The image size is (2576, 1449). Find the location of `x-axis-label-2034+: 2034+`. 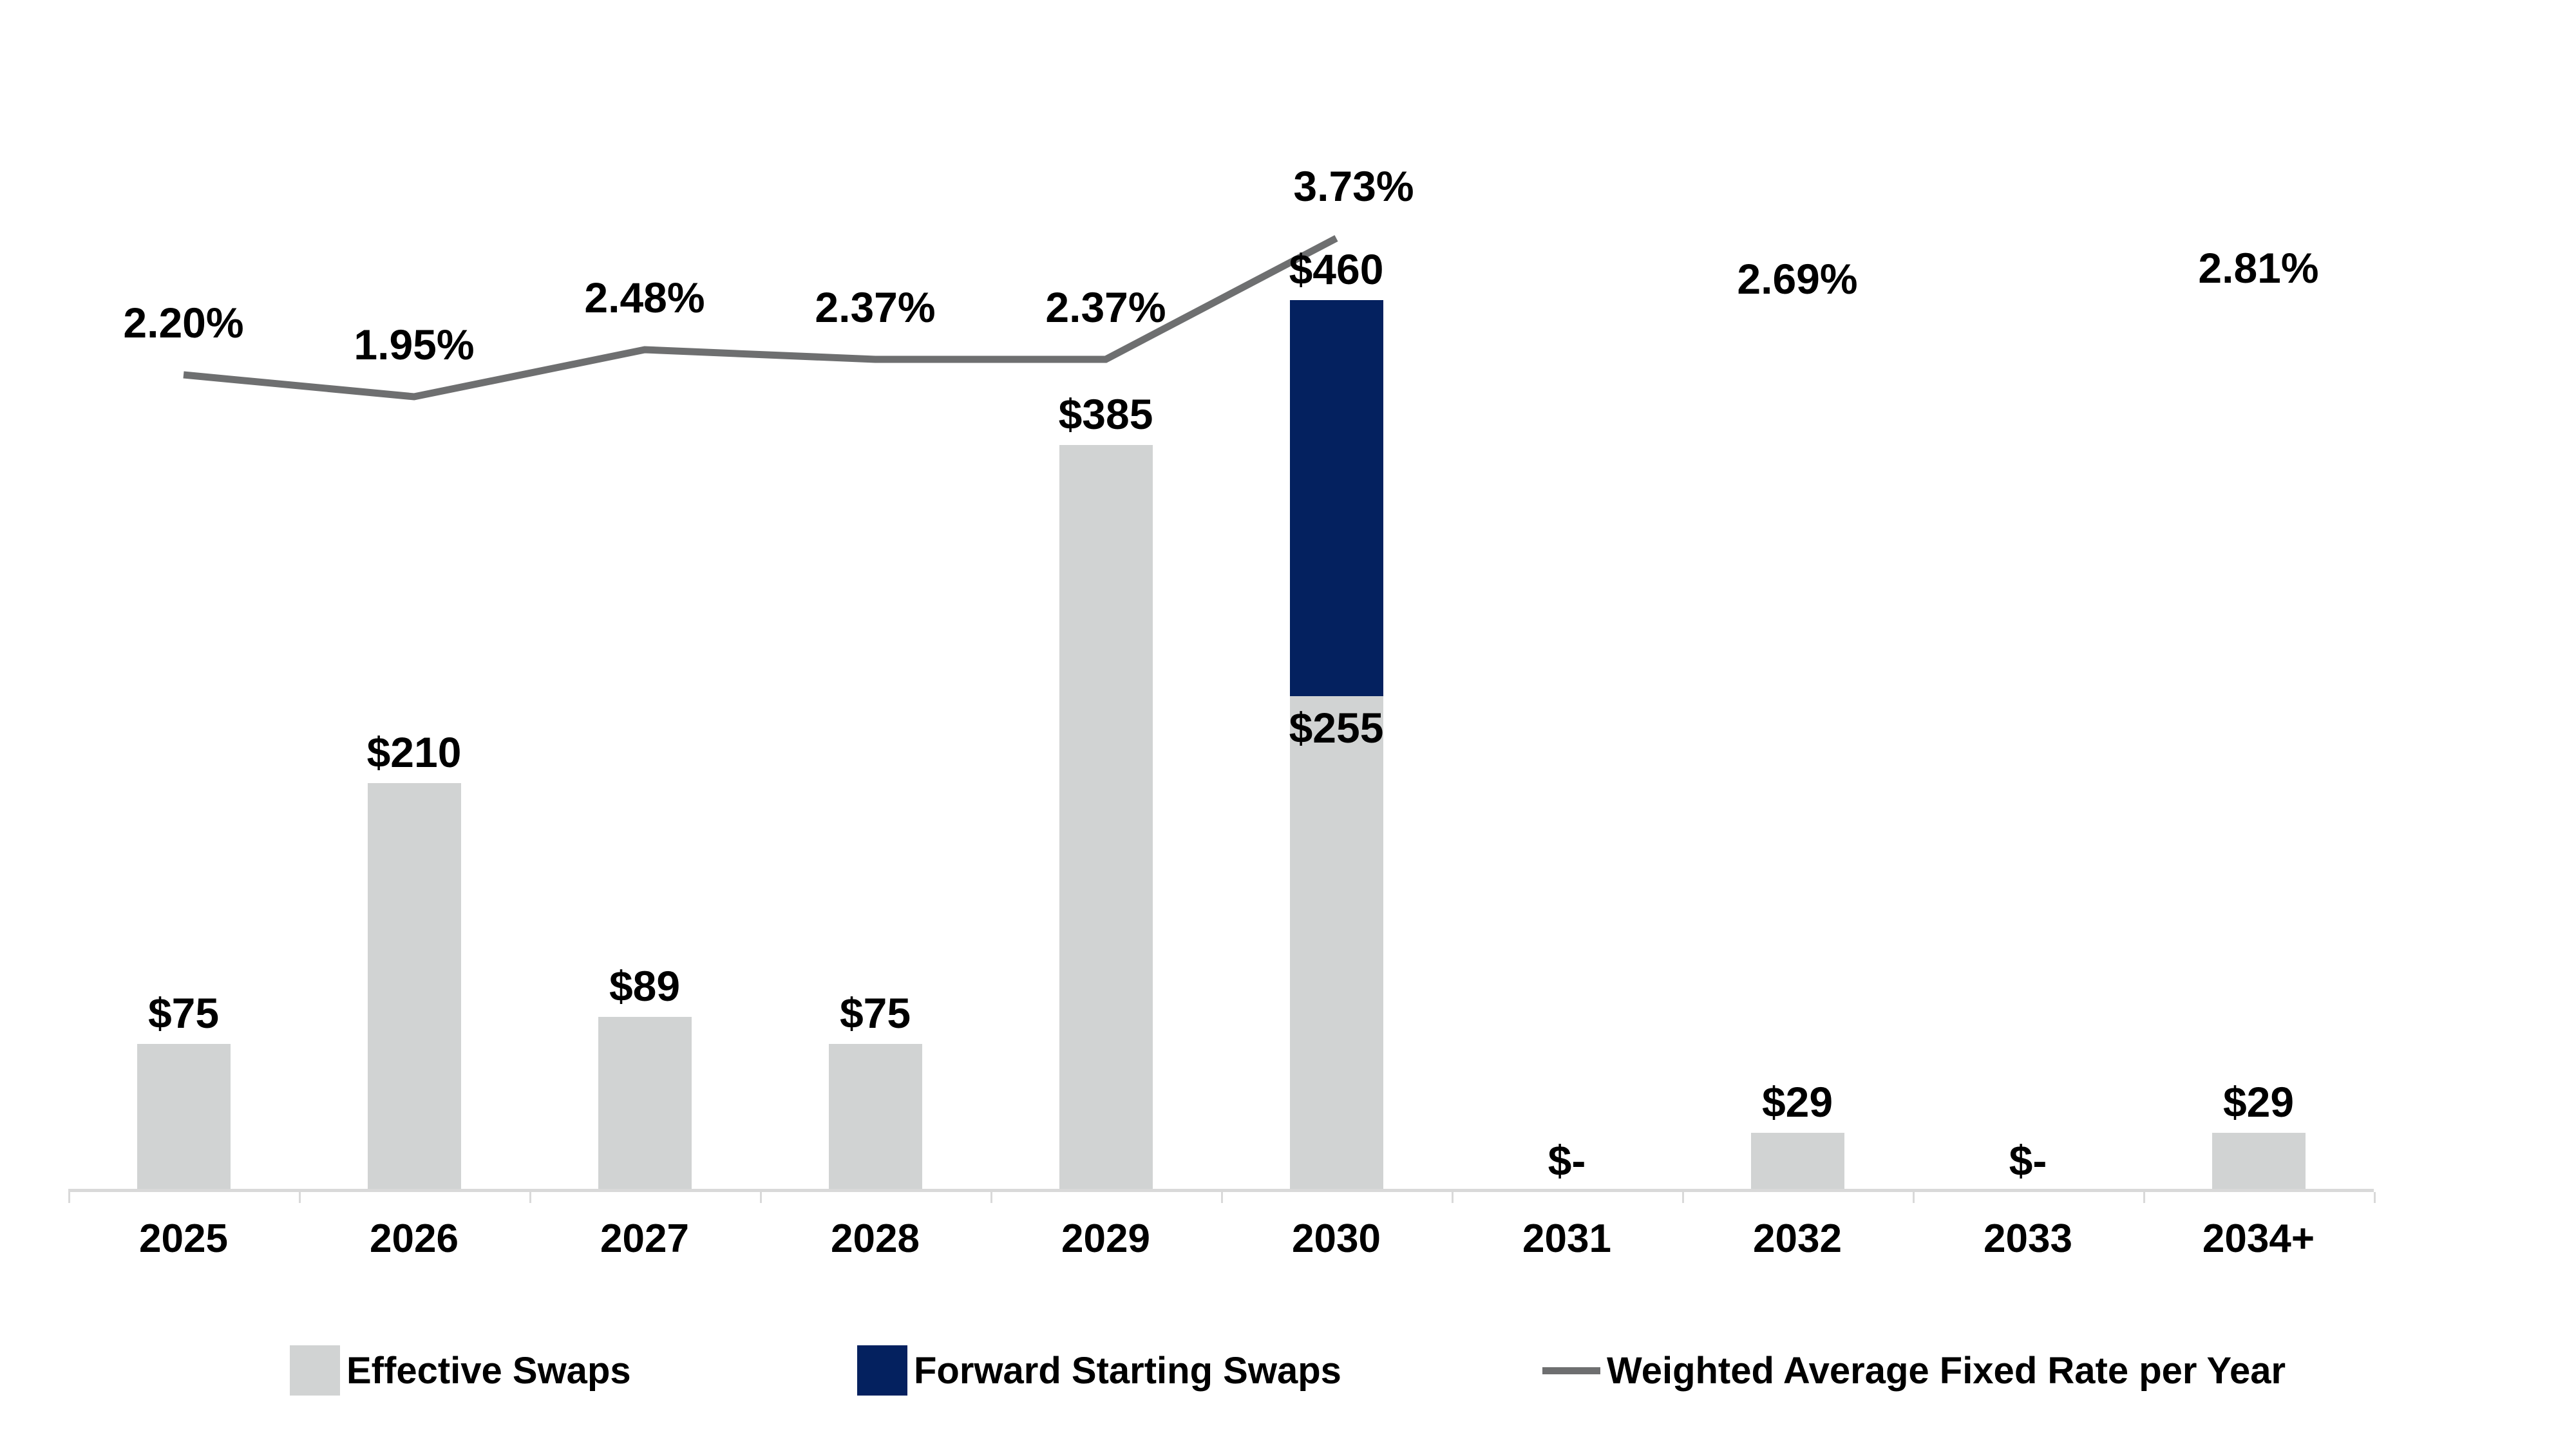

x-axis-label-2034+: 2034+ is located at coordinates (2258, 1239).